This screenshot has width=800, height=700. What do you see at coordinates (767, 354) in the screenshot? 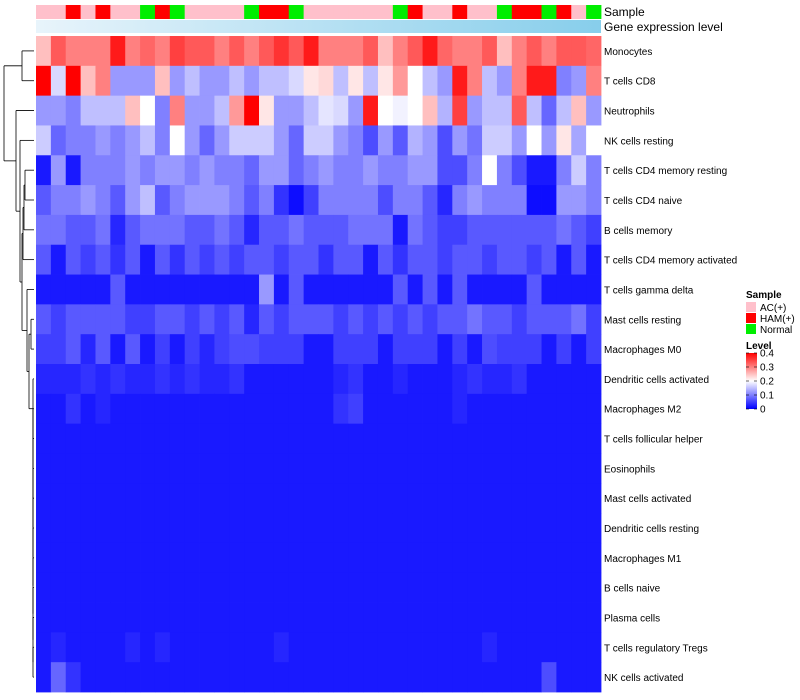
I see `legend-tick-label: 0.4` at bounding box center [767, 354].